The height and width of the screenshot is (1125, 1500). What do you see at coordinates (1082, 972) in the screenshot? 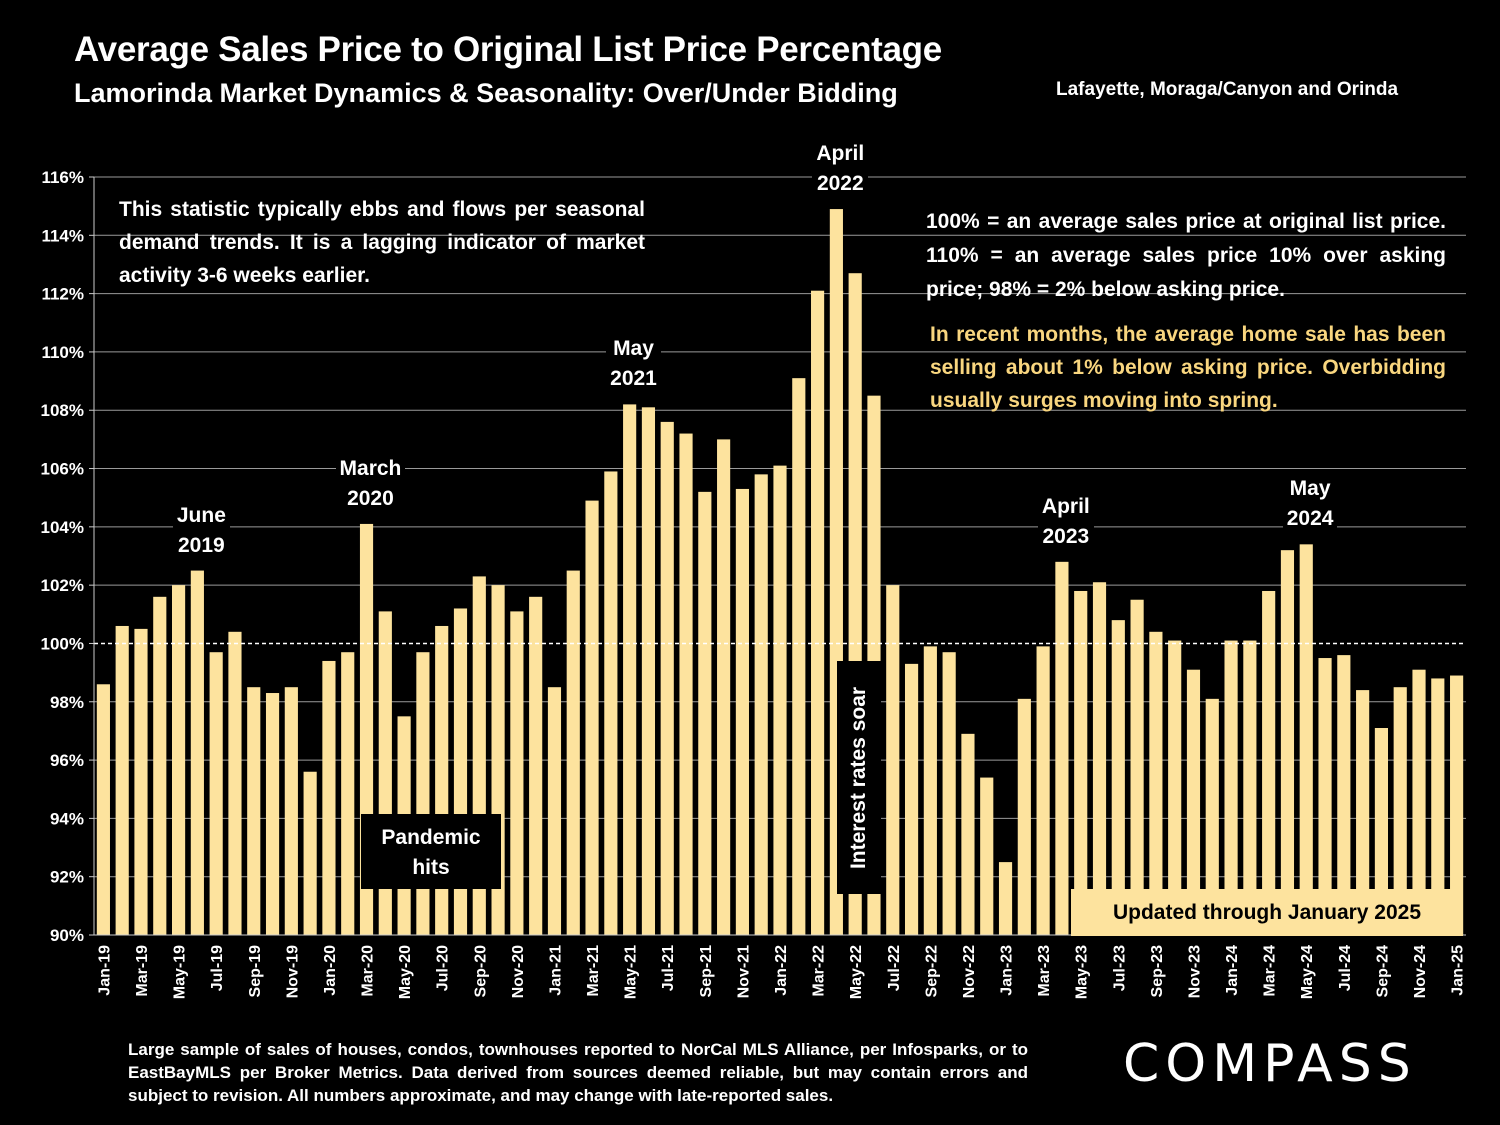
I see `x-tick-label: May-23` at bounding box center [1082, 972].